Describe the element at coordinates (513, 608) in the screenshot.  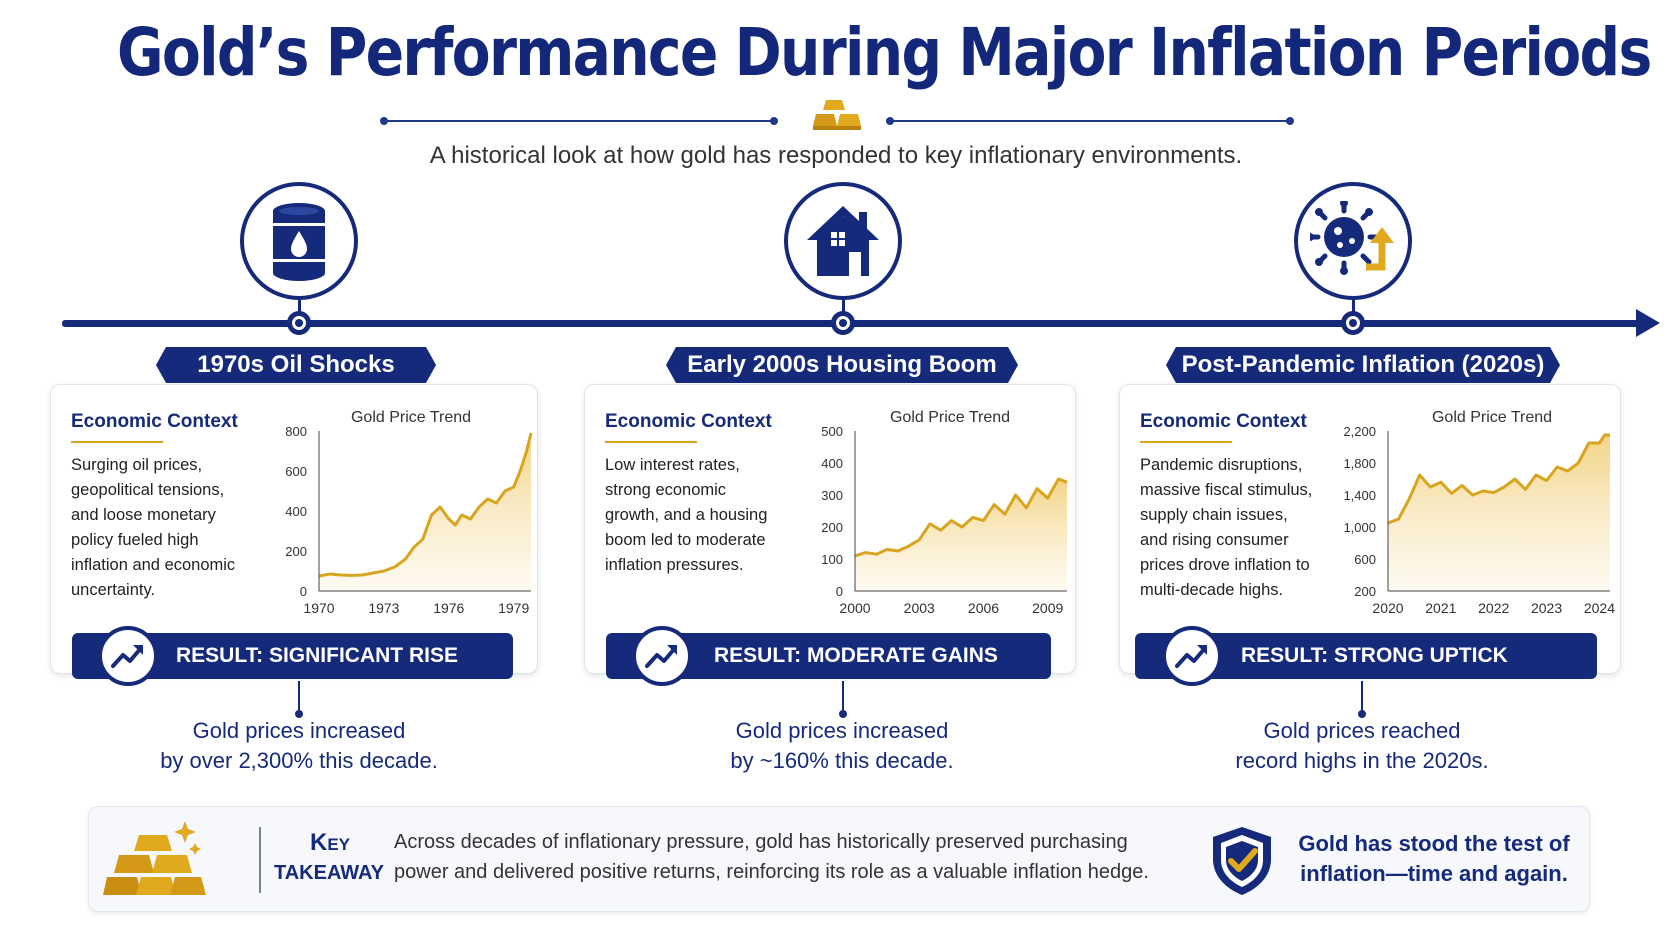
I see `x-tick-label: 1979` at that location.